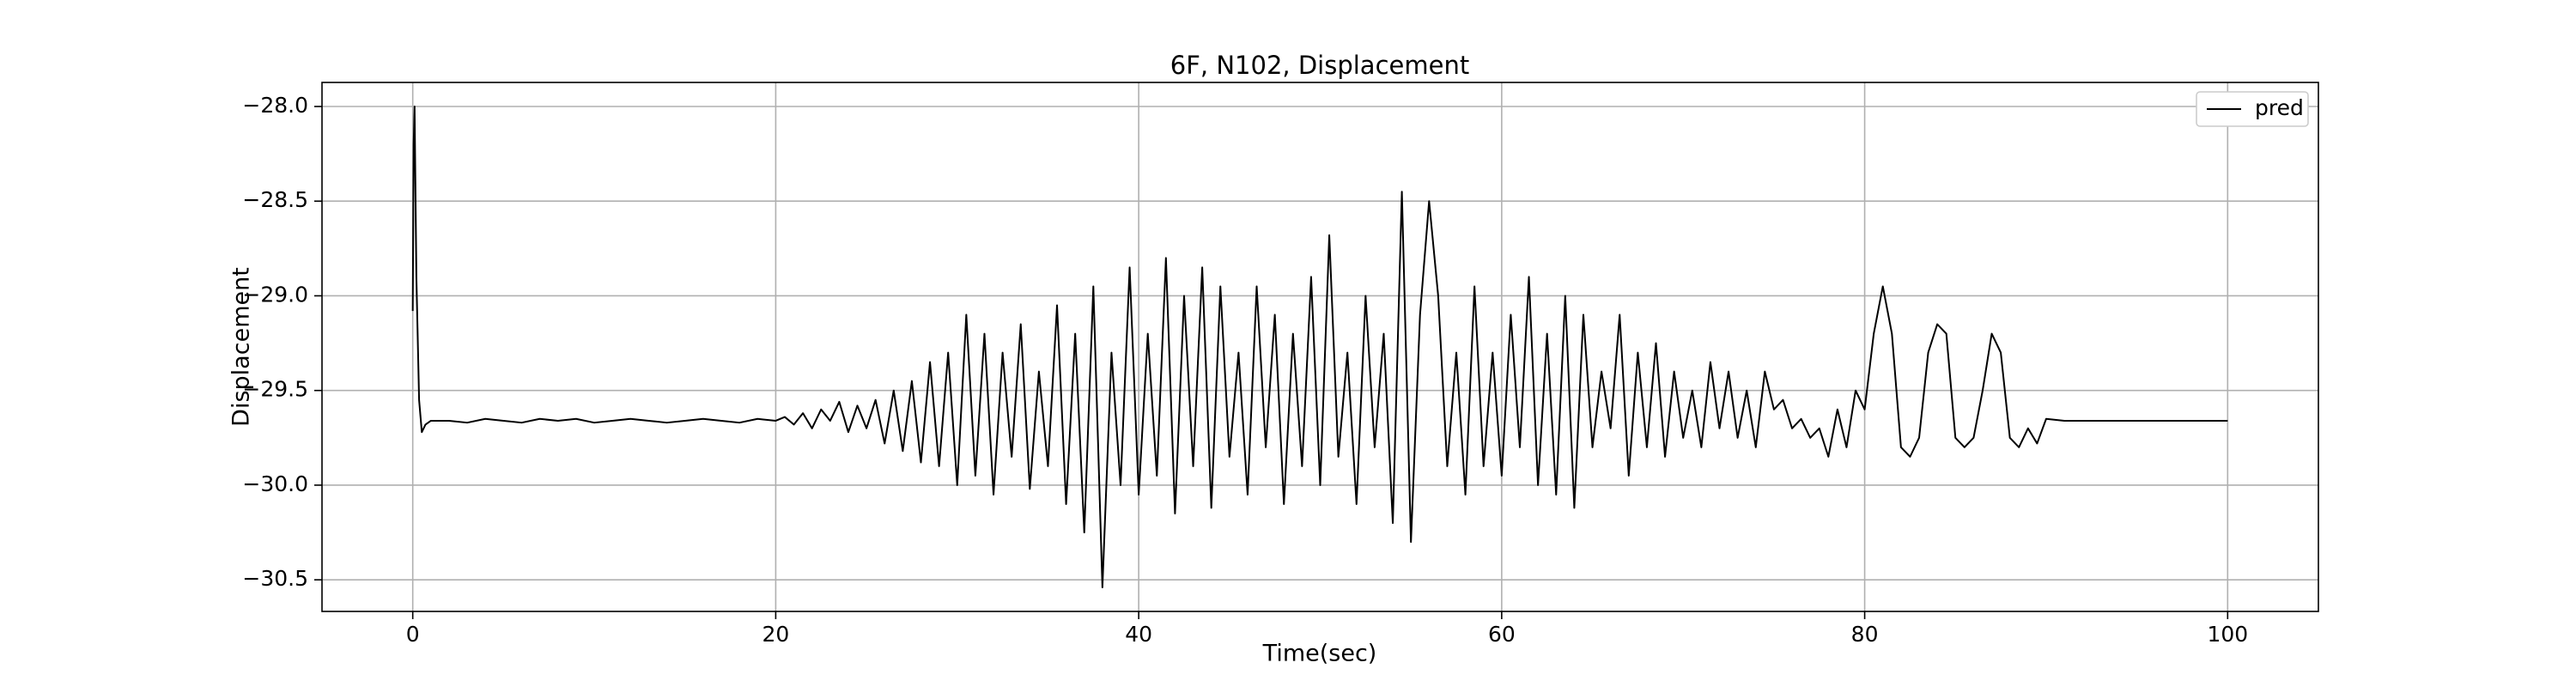 This screenshot has height=687, width=2576. I want to click on legend-box, so click(2252, 109).